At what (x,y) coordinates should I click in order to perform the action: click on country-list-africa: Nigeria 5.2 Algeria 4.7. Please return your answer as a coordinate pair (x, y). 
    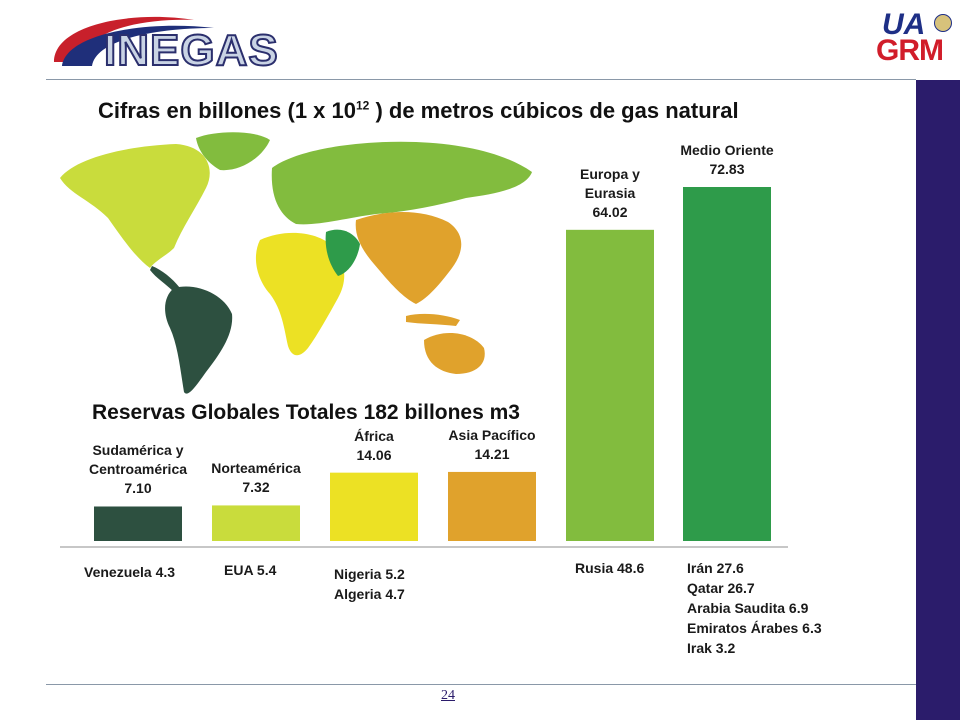
    Looking at the image, I should click on (369, 584).